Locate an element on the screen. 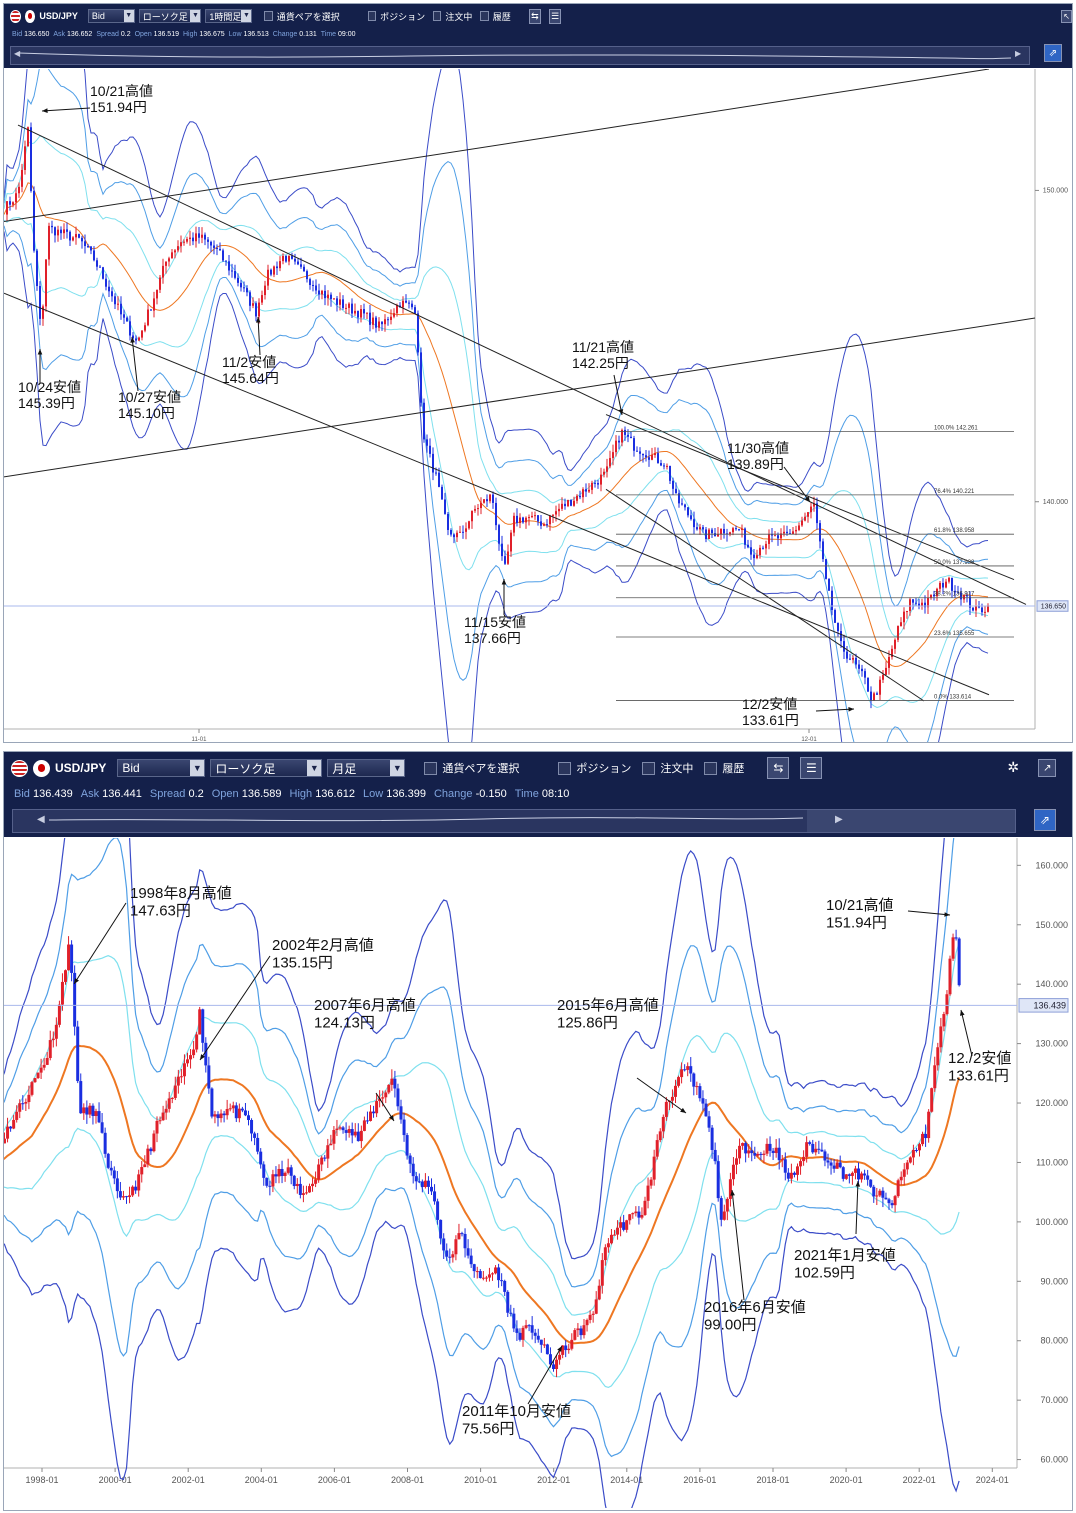 Image resolution: width=1076 pixels, height=1513 pixels. timeframe-select: 1時間足 ▼ is located at coordinates (229, 16).